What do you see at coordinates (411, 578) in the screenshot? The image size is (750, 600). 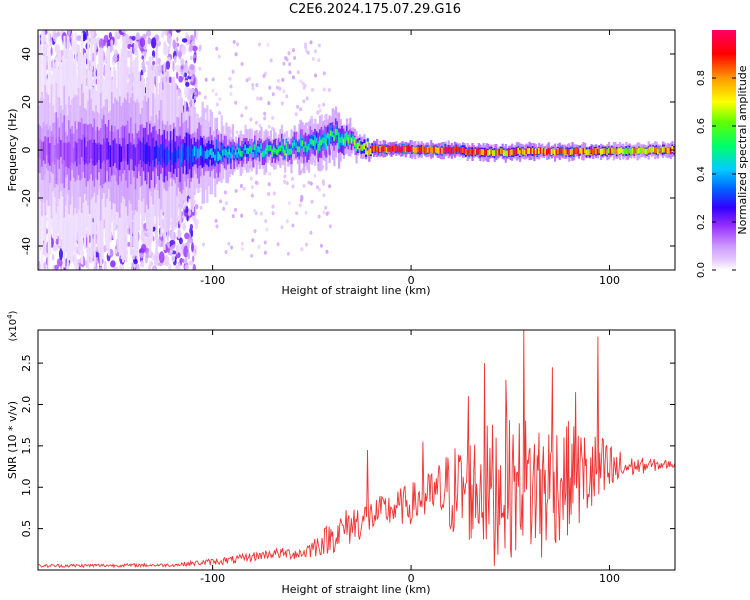 I see `snr-x-tick-label: 0` at bounding box center [411, 578].